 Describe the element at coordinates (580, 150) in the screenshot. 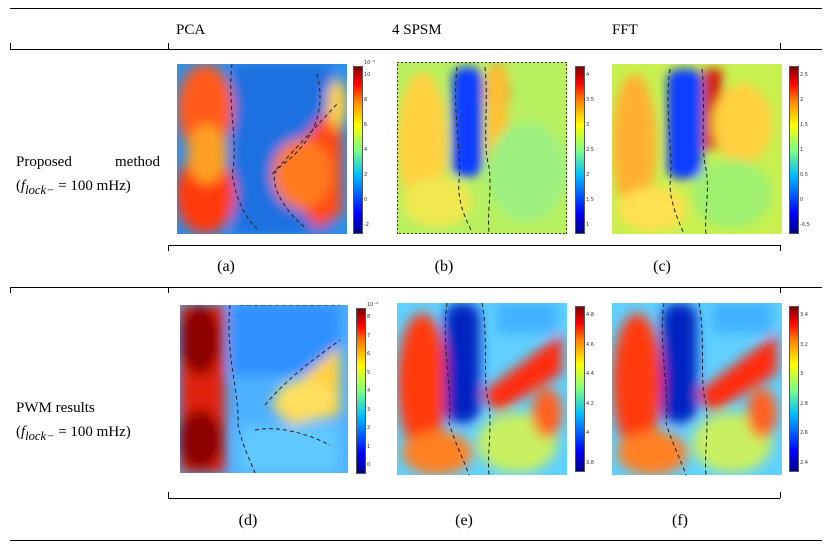

I see `colorbar-b` at that location.